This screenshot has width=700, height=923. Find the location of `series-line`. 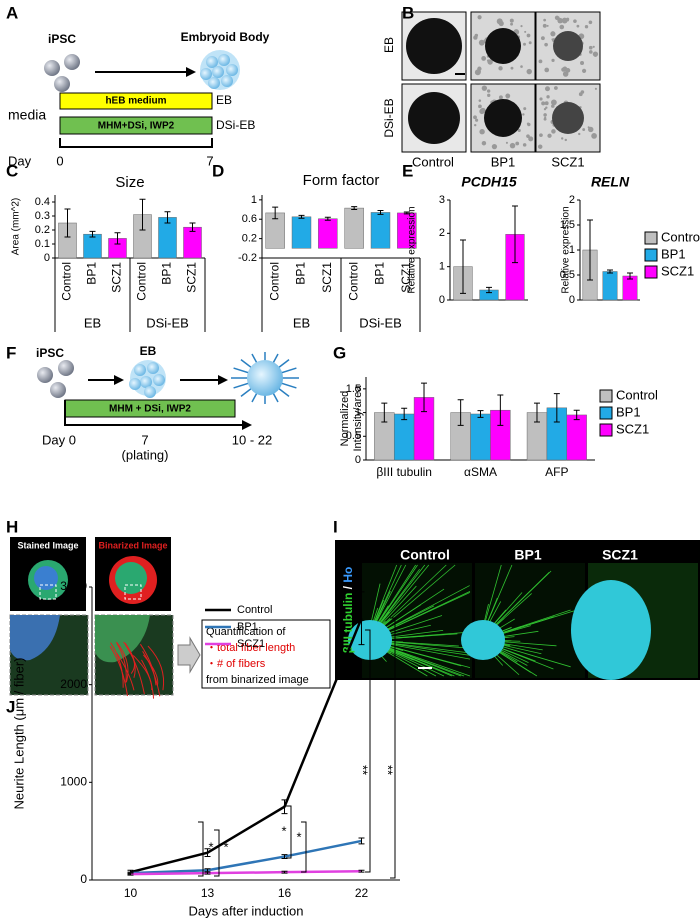

series-line is located at coordinates (246, 872).